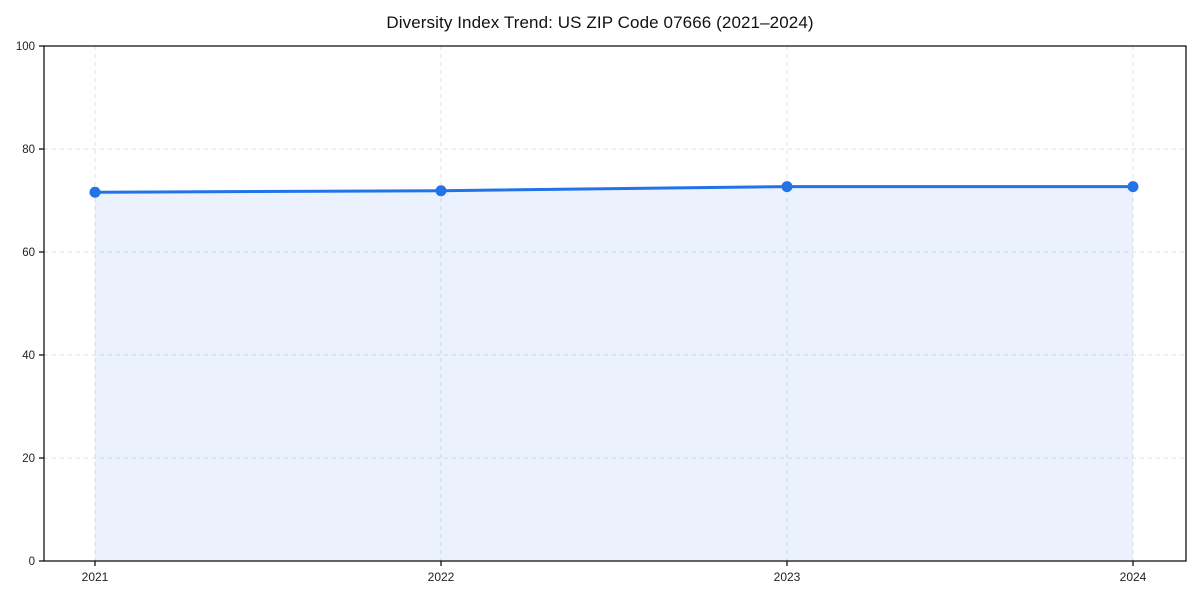 Image resolution: width=1200 pixels, height=600 pixels. Describe the element at coordinates (32, 562) in the screenshot. I see `y-tick-label: 0` at that location.